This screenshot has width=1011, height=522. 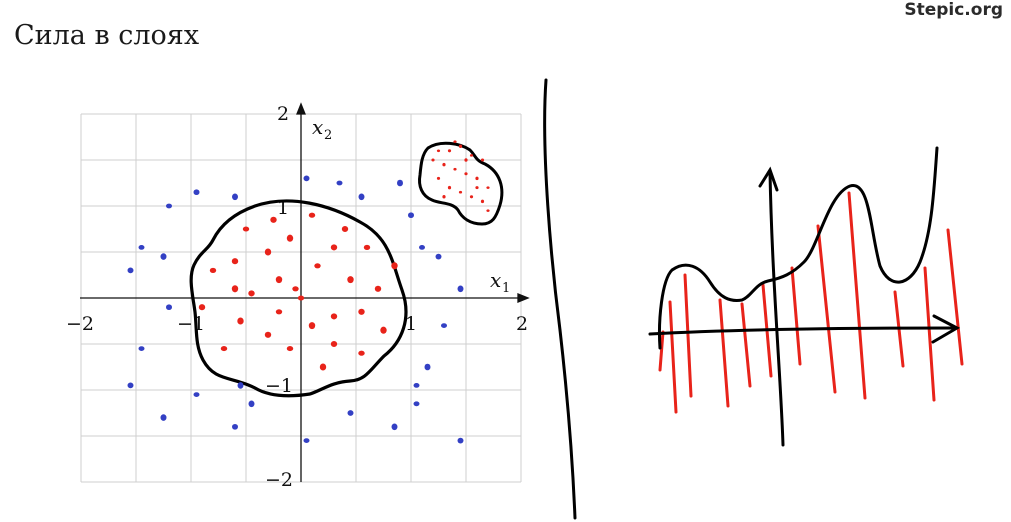 I want to click on x-axis-label: x, so click(x=495, y=280).